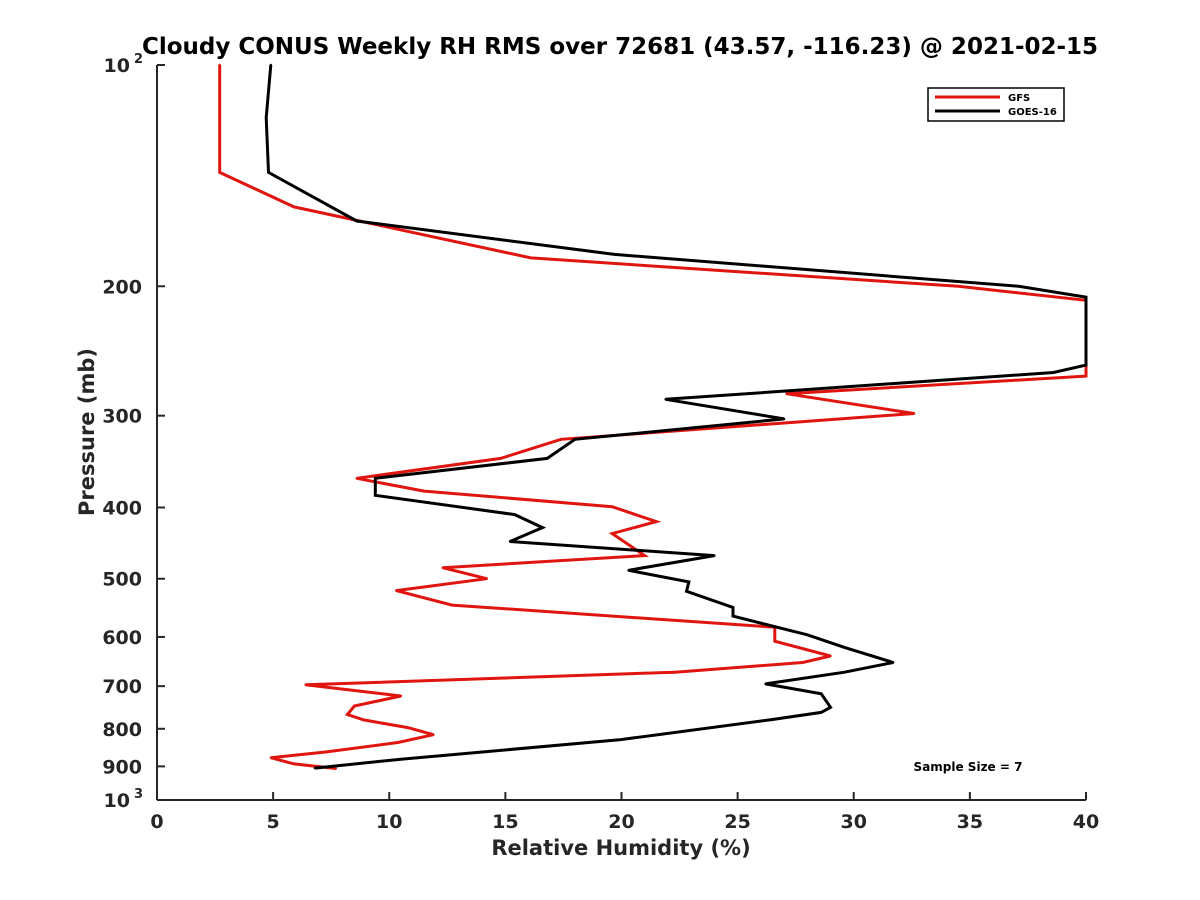 The width and height of the screenshot is (1200, 900). What do you see at coordinates (1086, 822) in the screenshot?
I see `x-tick-label-40: 40` at bounding box center [1086, 822].